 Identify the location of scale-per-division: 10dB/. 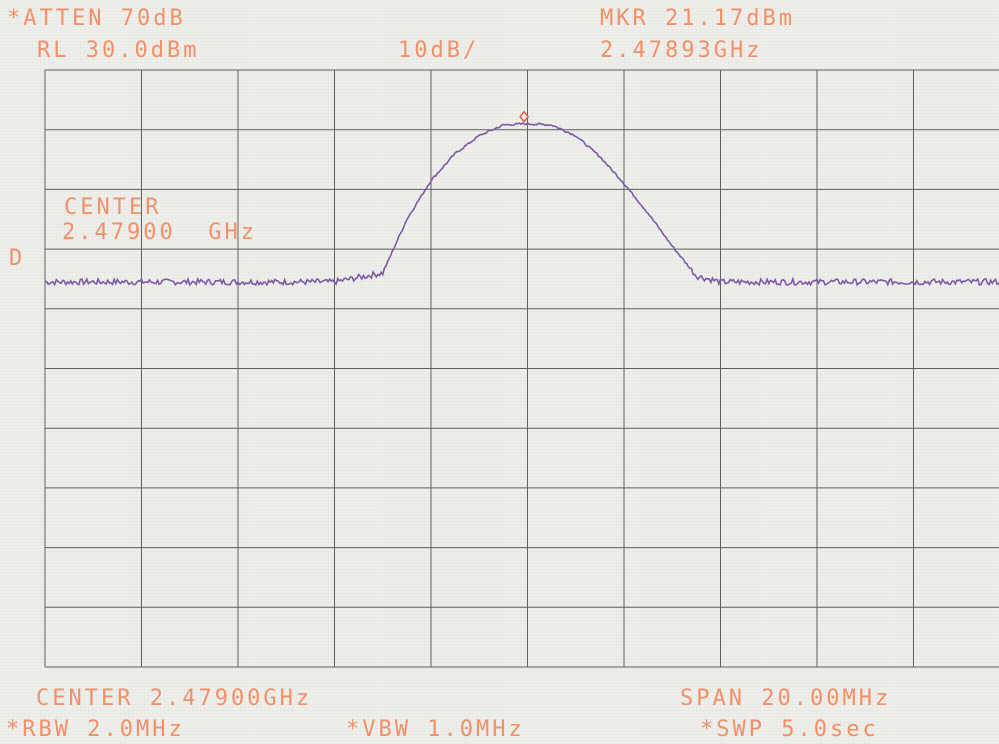
(439, 50).